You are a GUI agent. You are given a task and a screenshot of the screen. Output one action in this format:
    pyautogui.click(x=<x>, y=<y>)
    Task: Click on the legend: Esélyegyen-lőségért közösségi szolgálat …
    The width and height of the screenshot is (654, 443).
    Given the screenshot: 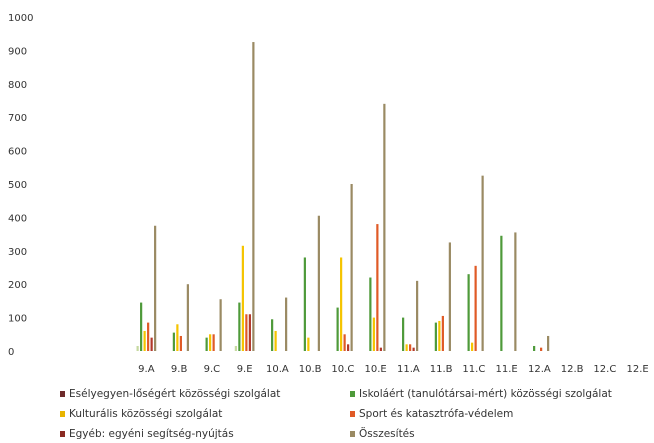 What is the action you would take?
    pyautogui.click(x=355, y=414)
    